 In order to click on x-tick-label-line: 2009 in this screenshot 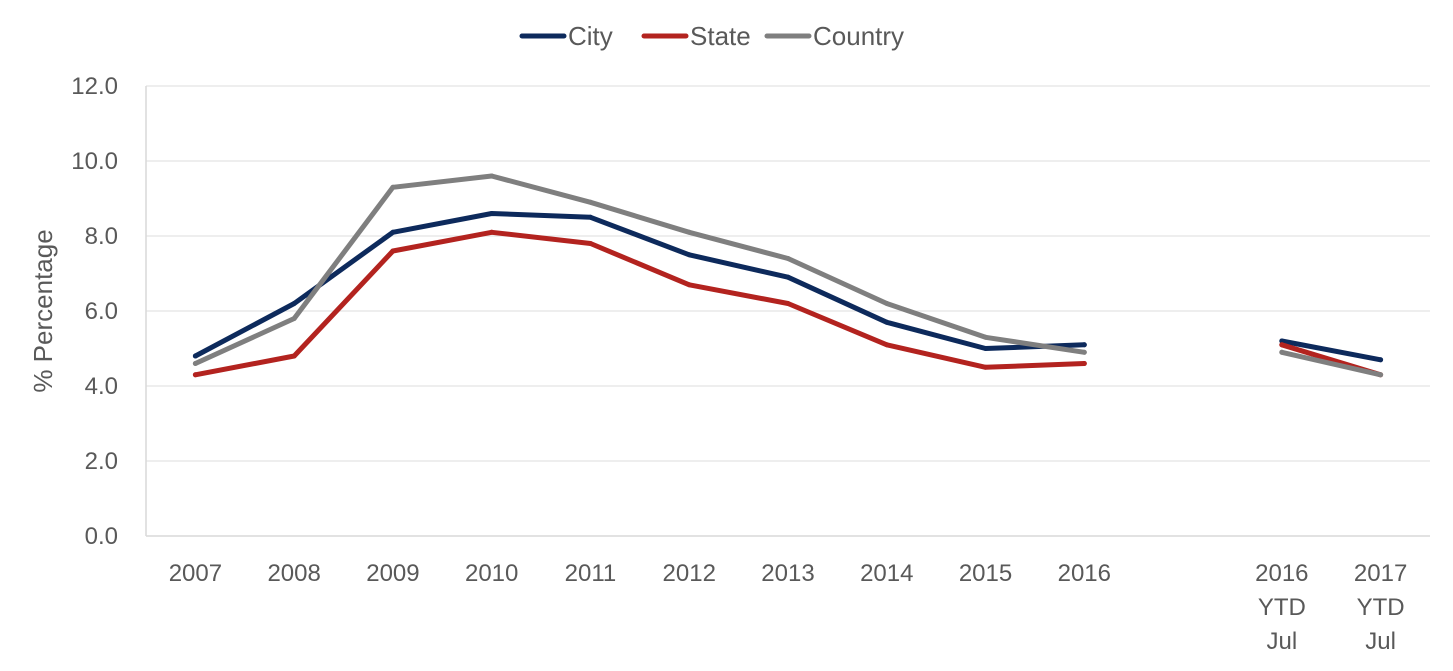, I will do `click(392, 573)`.